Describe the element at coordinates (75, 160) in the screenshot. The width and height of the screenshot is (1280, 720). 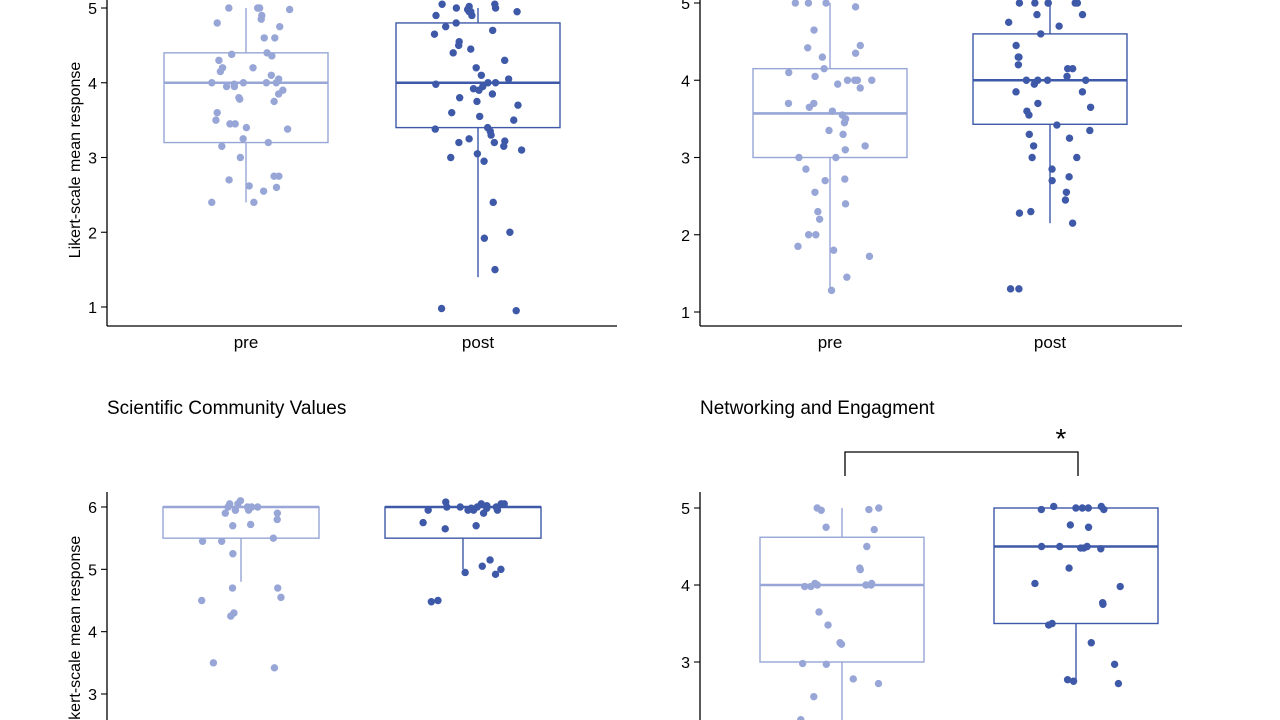
I see `y-axis-title: Likert-scale mean response` at that location.